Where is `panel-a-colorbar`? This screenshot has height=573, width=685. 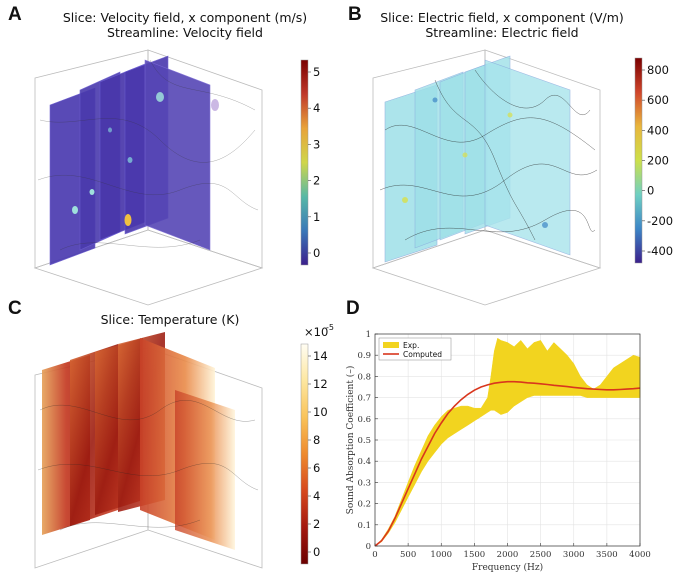 panel-a-colorbar is located at coordinates (304, 162).